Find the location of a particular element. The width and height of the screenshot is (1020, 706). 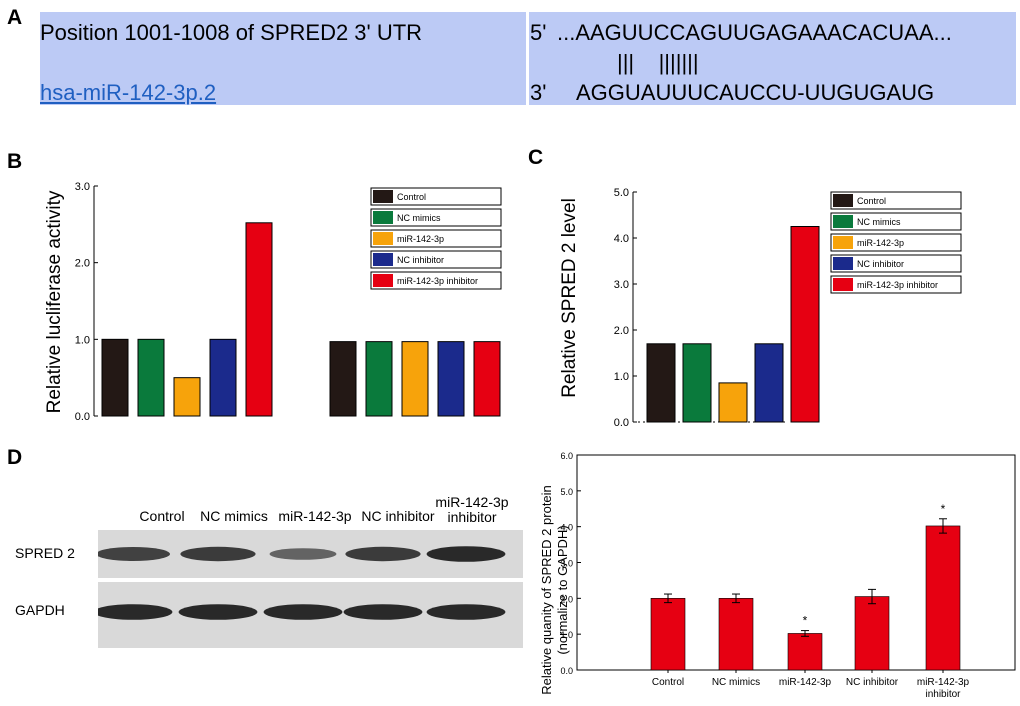

panel-label-c: C is located at coordinates (536, 157).